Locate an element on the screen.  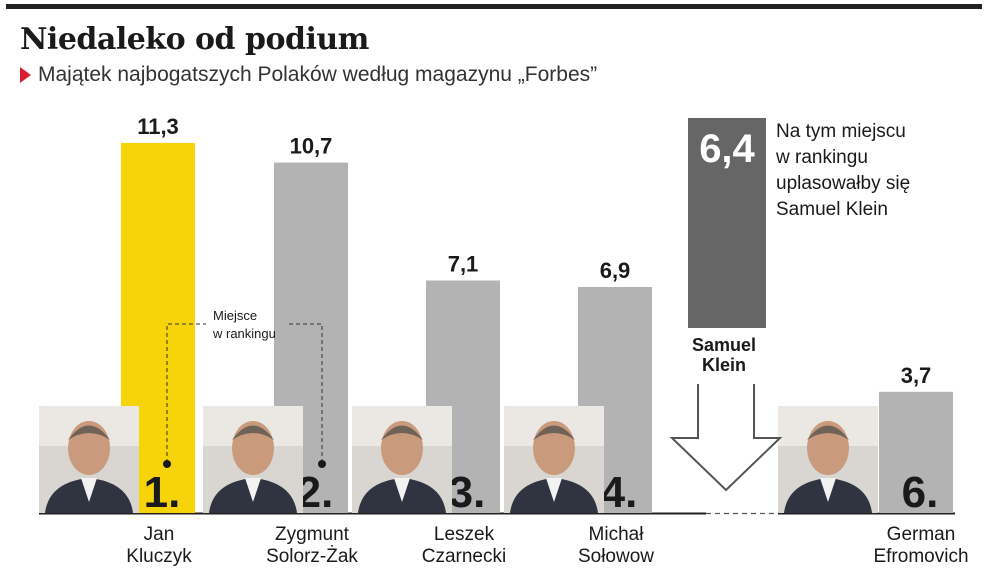
klein-name-line: Klein is located at coordinates (724, 365).